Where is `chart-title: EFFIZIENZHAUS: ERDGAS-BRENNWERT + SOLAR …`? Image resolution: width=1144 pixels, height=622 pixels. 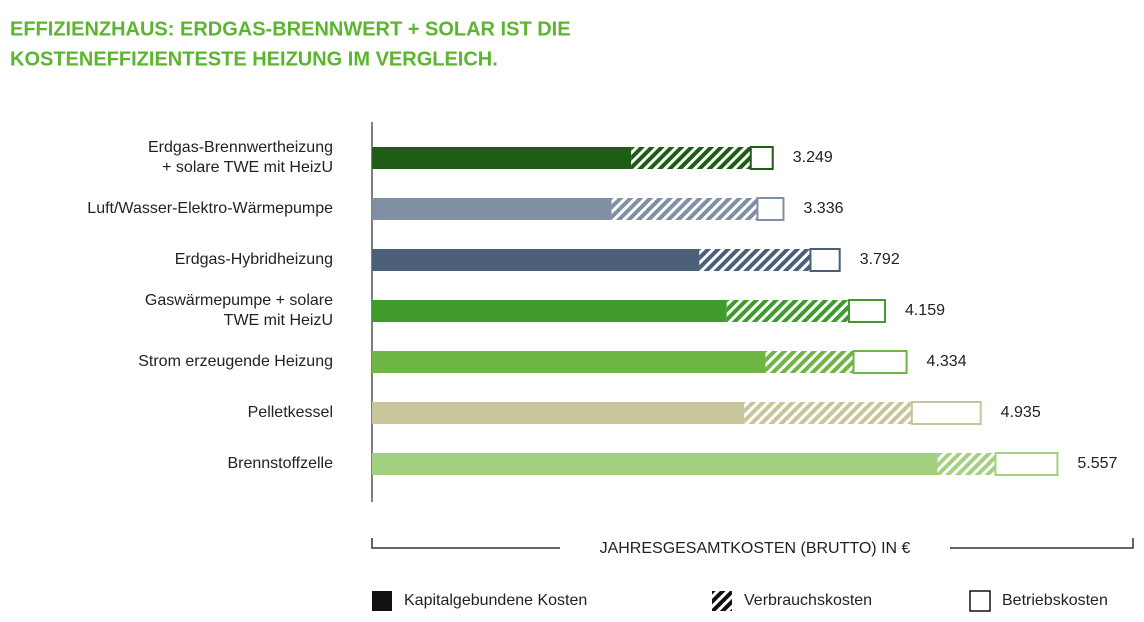
chart-title: EFFIZIENZHAUS: ERDGAS-BRENNWERT + SOLAR … is located at coordinates (290, 29).